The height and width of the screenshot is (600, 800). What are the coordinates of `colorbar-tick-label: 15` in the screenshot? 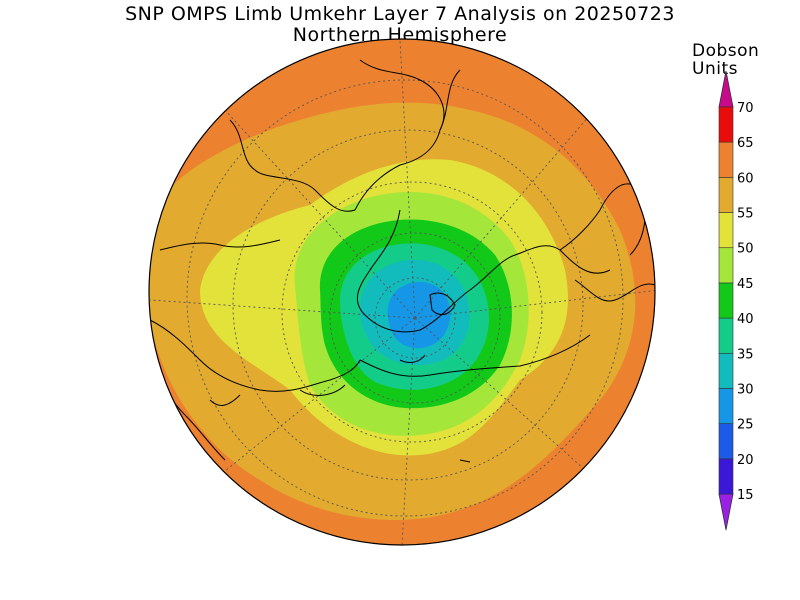 It's located at (745, 495).